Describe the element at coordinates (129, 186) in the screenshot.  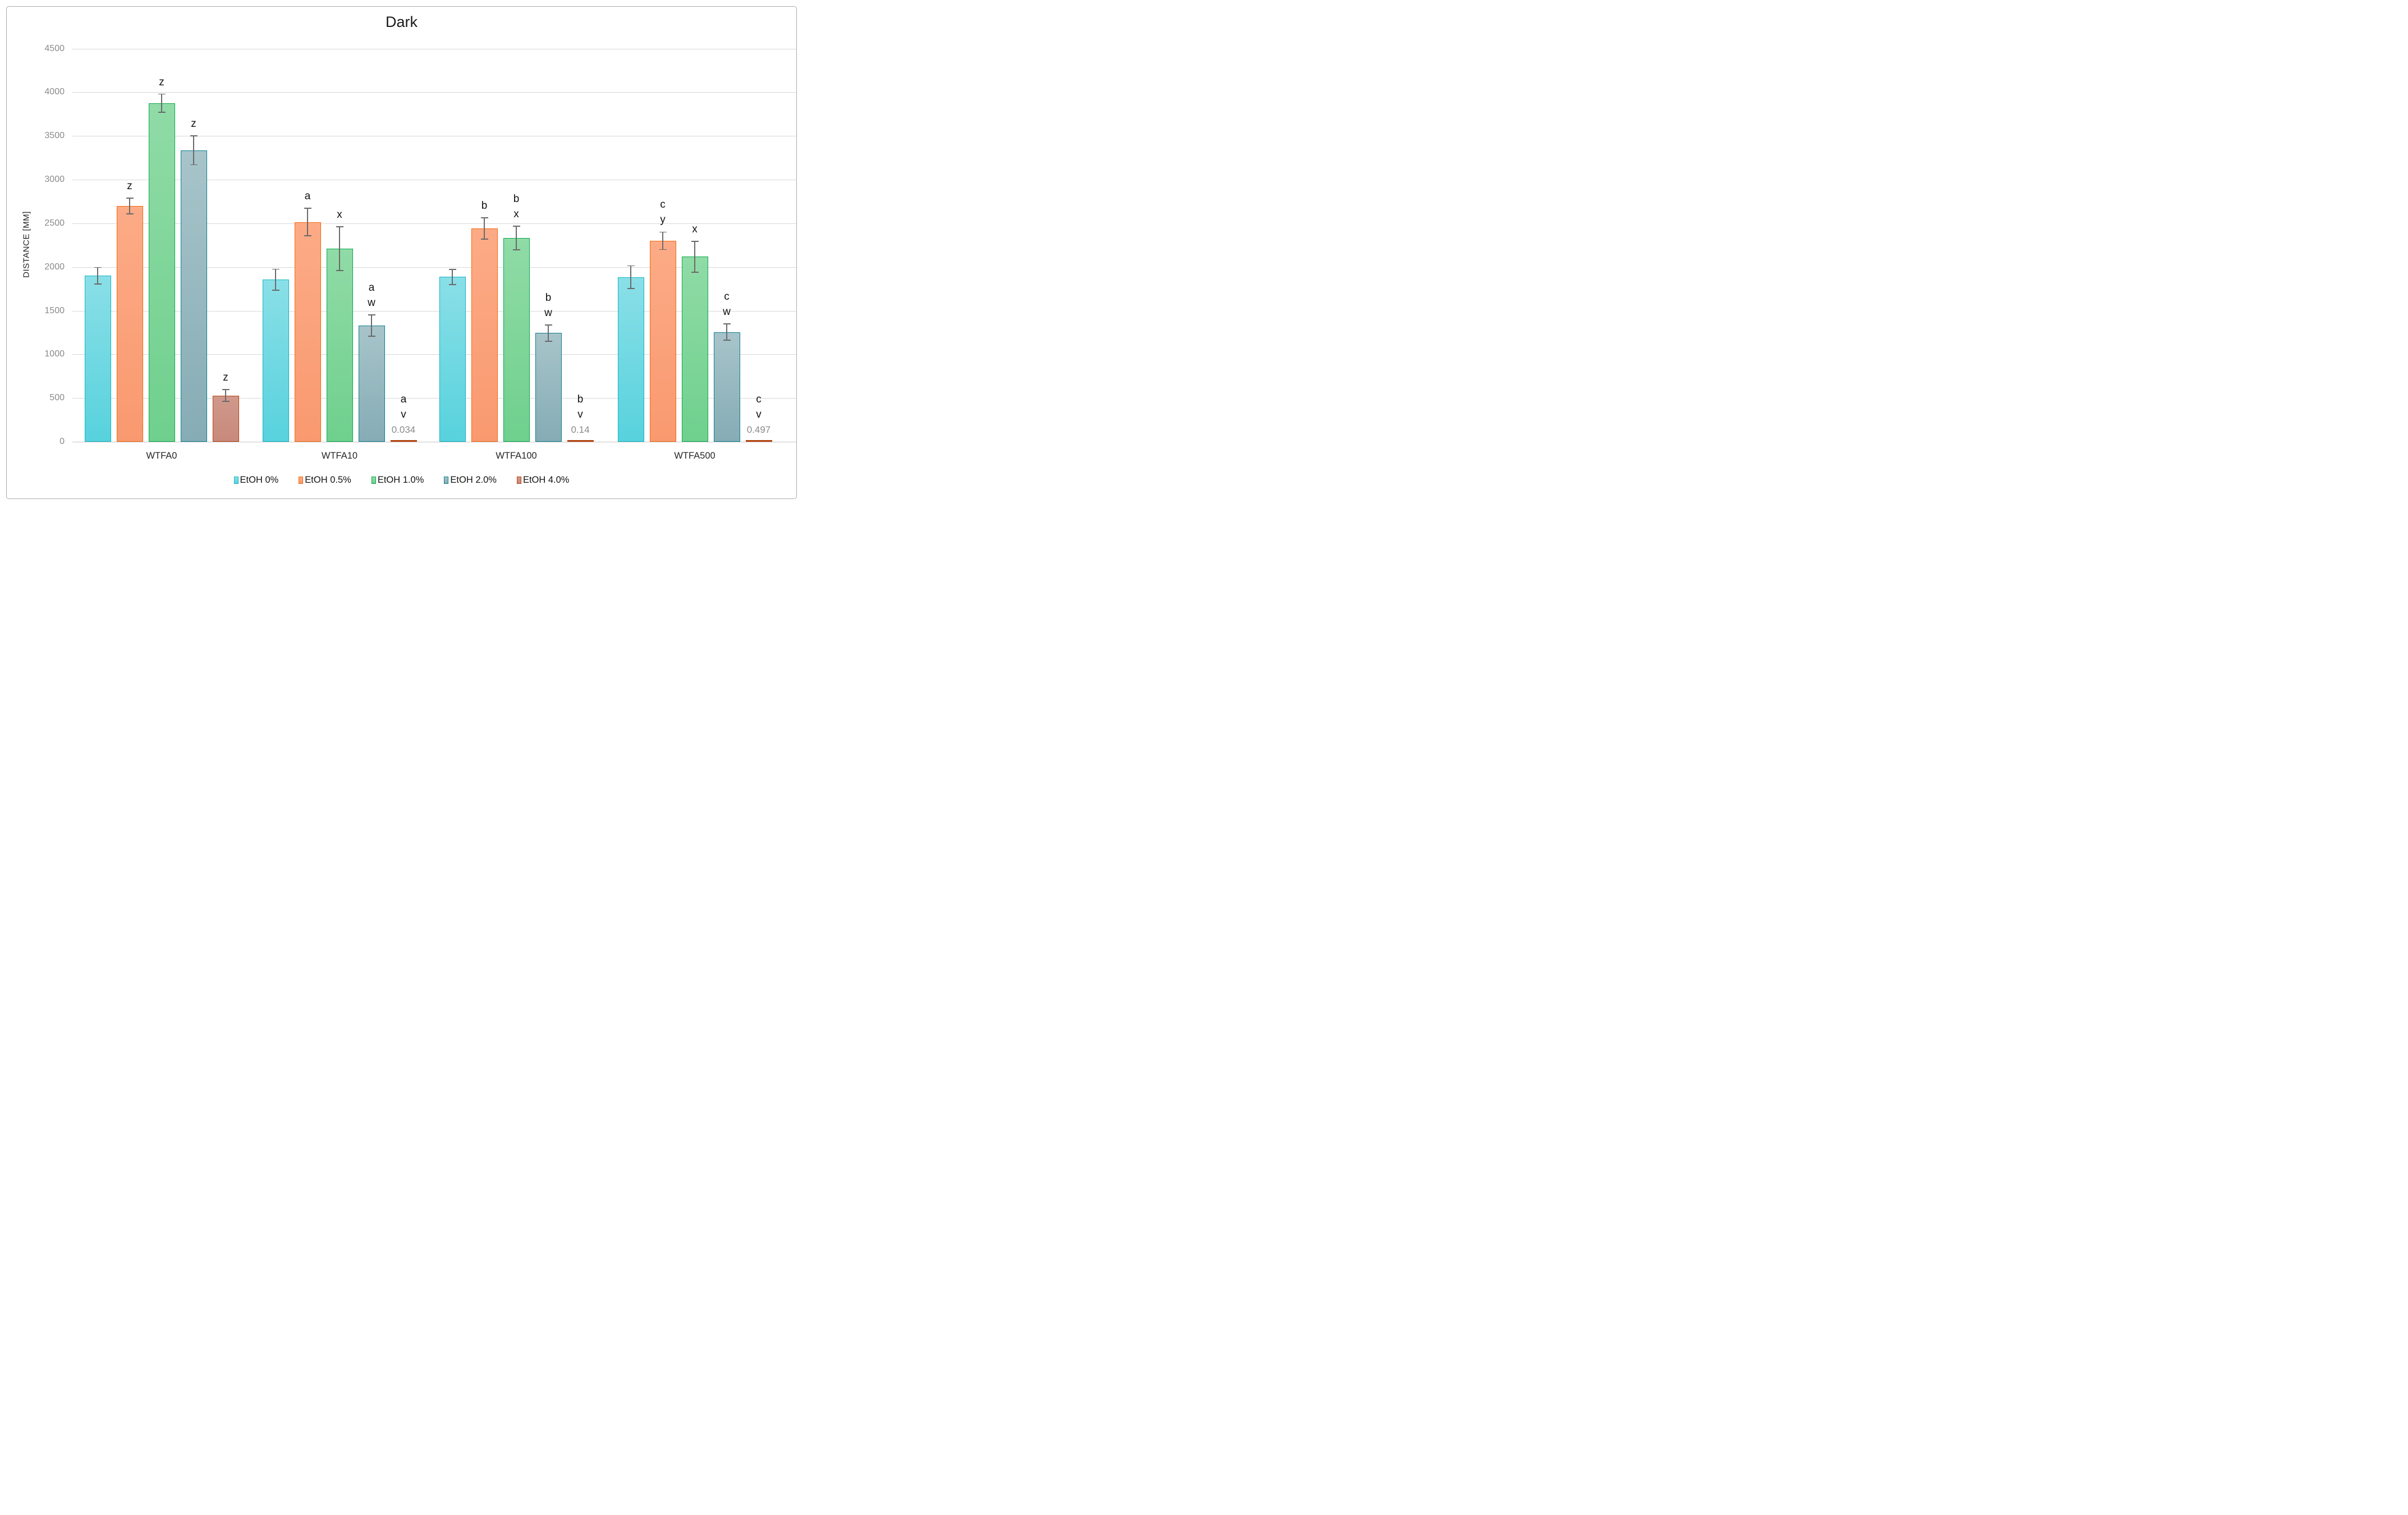
I see `bar-annotation-WTFA0-1: z` at that location.